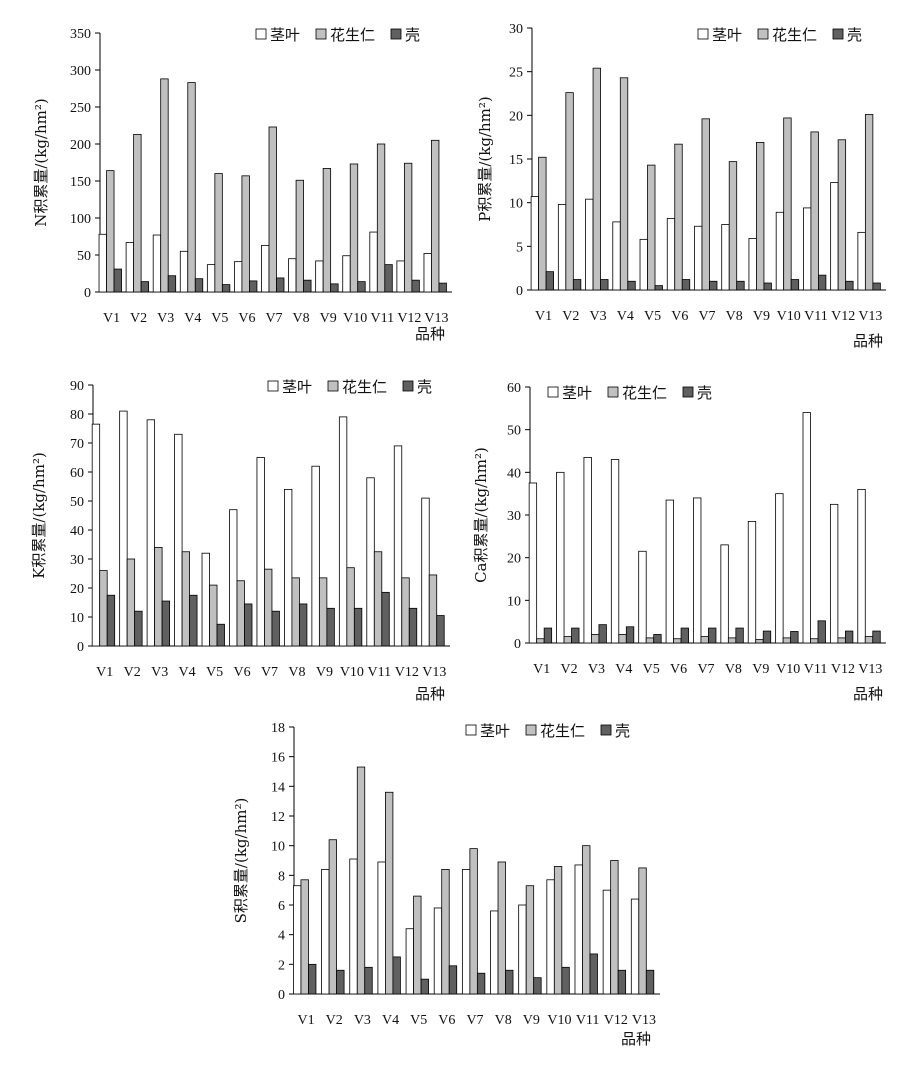 The height and width of the screenshot is (1085, 906). Describe the element at coordinates (253, 286) in the screenshot. I see `bar-V6-s2` at that location.